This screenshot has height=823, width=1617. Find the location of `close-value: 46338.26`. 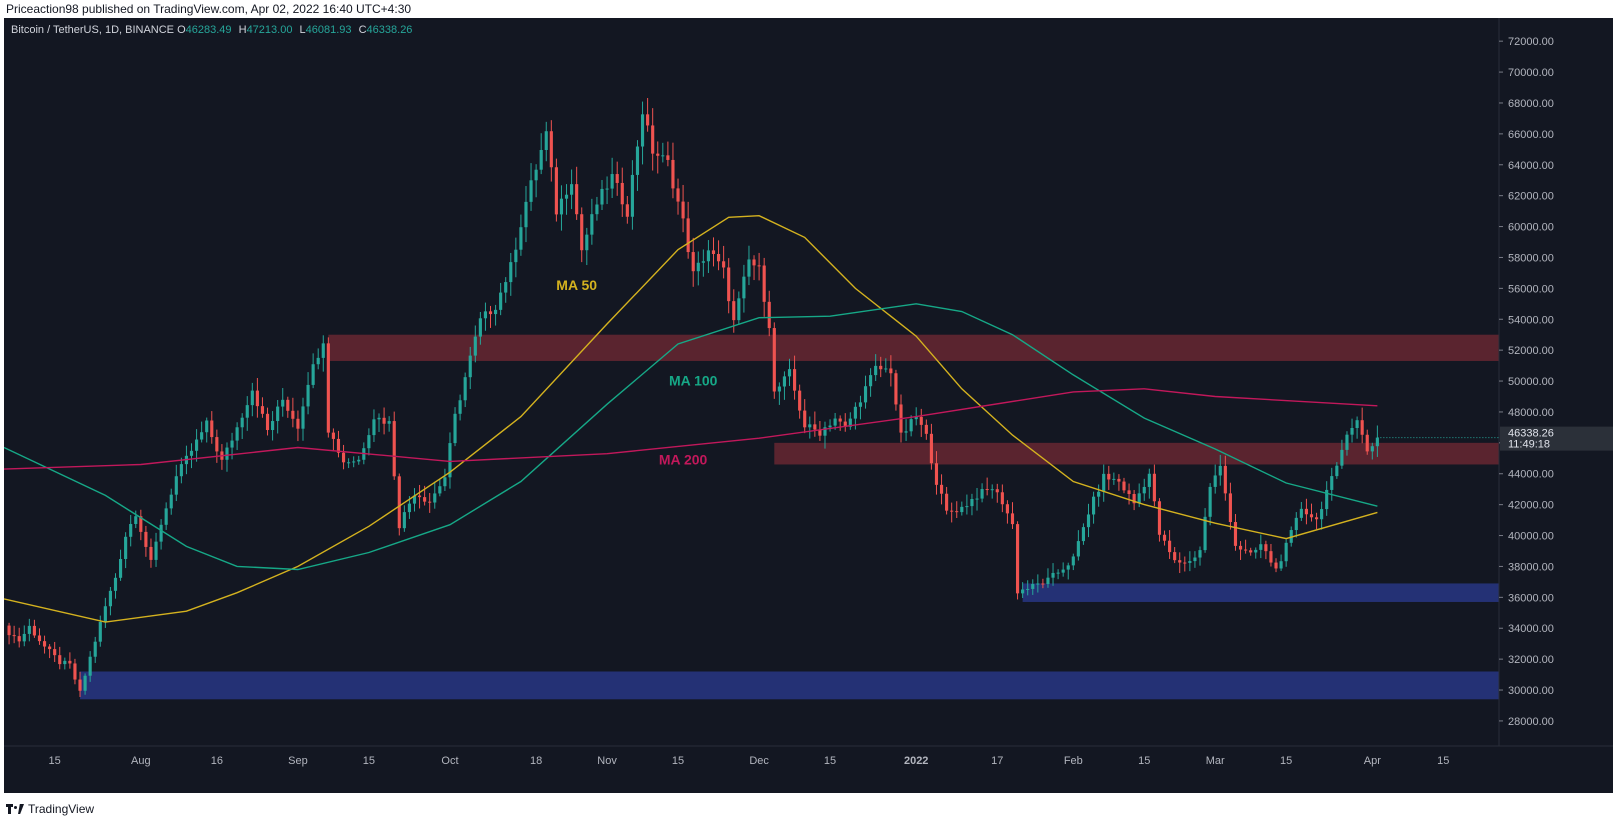

close-value: 46338.26 is located at coordinates (389, 30).